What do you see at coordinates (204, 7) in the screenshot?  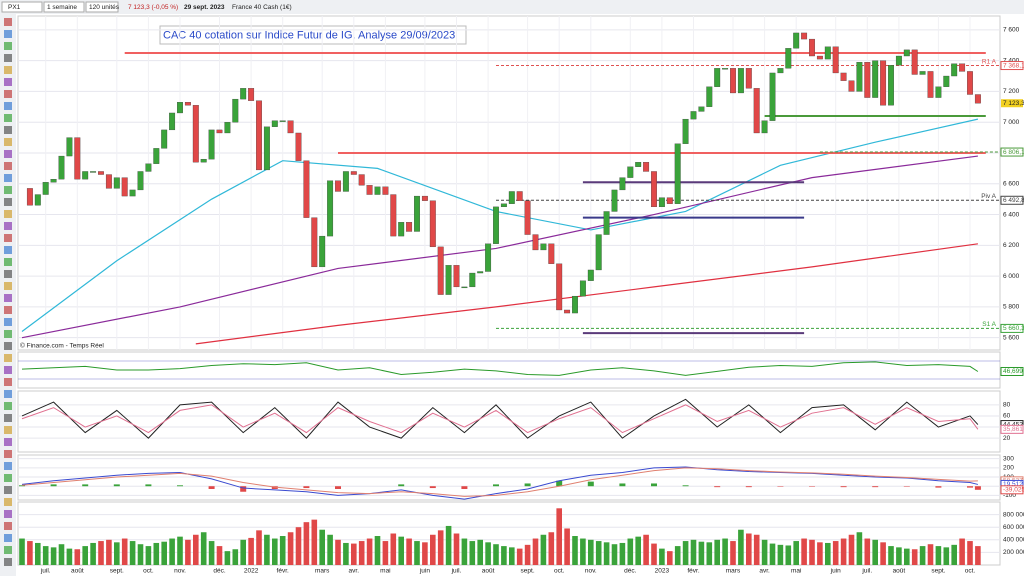 I see `date: 29 sept. 2023` at bounding box center [204, 7].